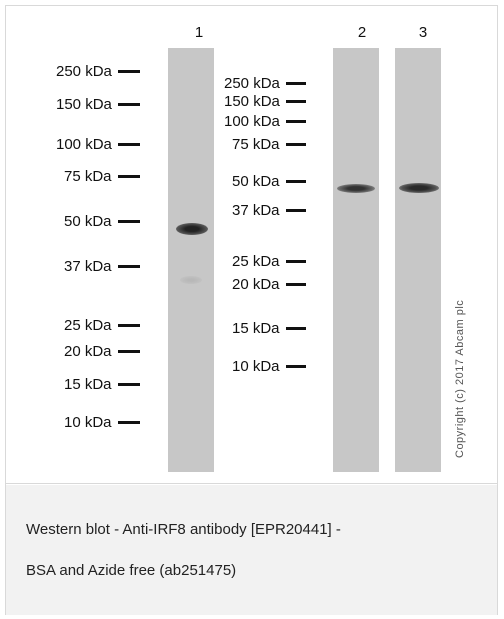  I want to click on marker-left-100: 100 kDa, so click(98, 144).